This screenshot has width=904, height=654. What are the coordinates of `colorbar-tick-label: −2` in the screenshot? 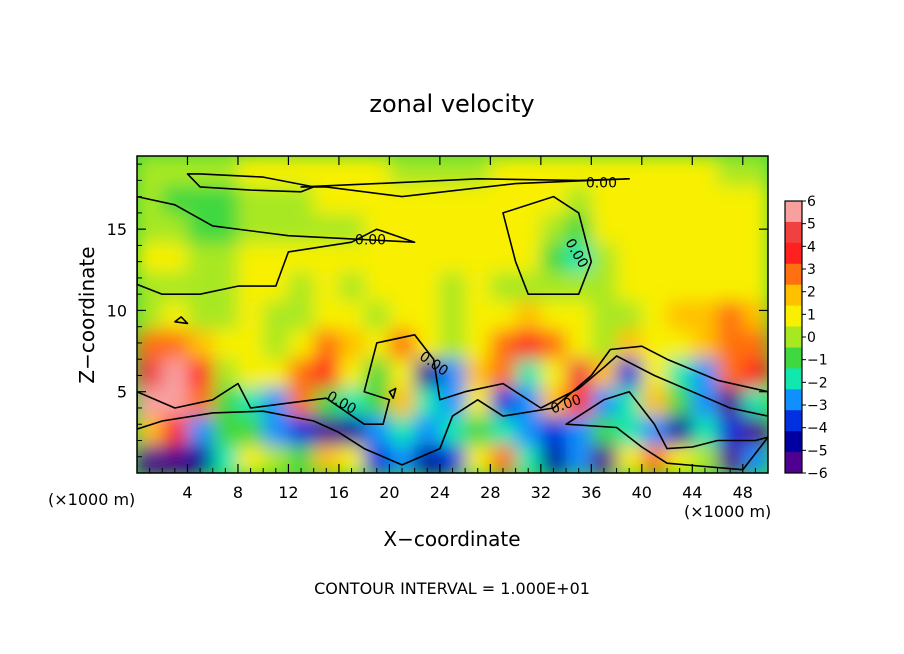 It's located at (817, 383).